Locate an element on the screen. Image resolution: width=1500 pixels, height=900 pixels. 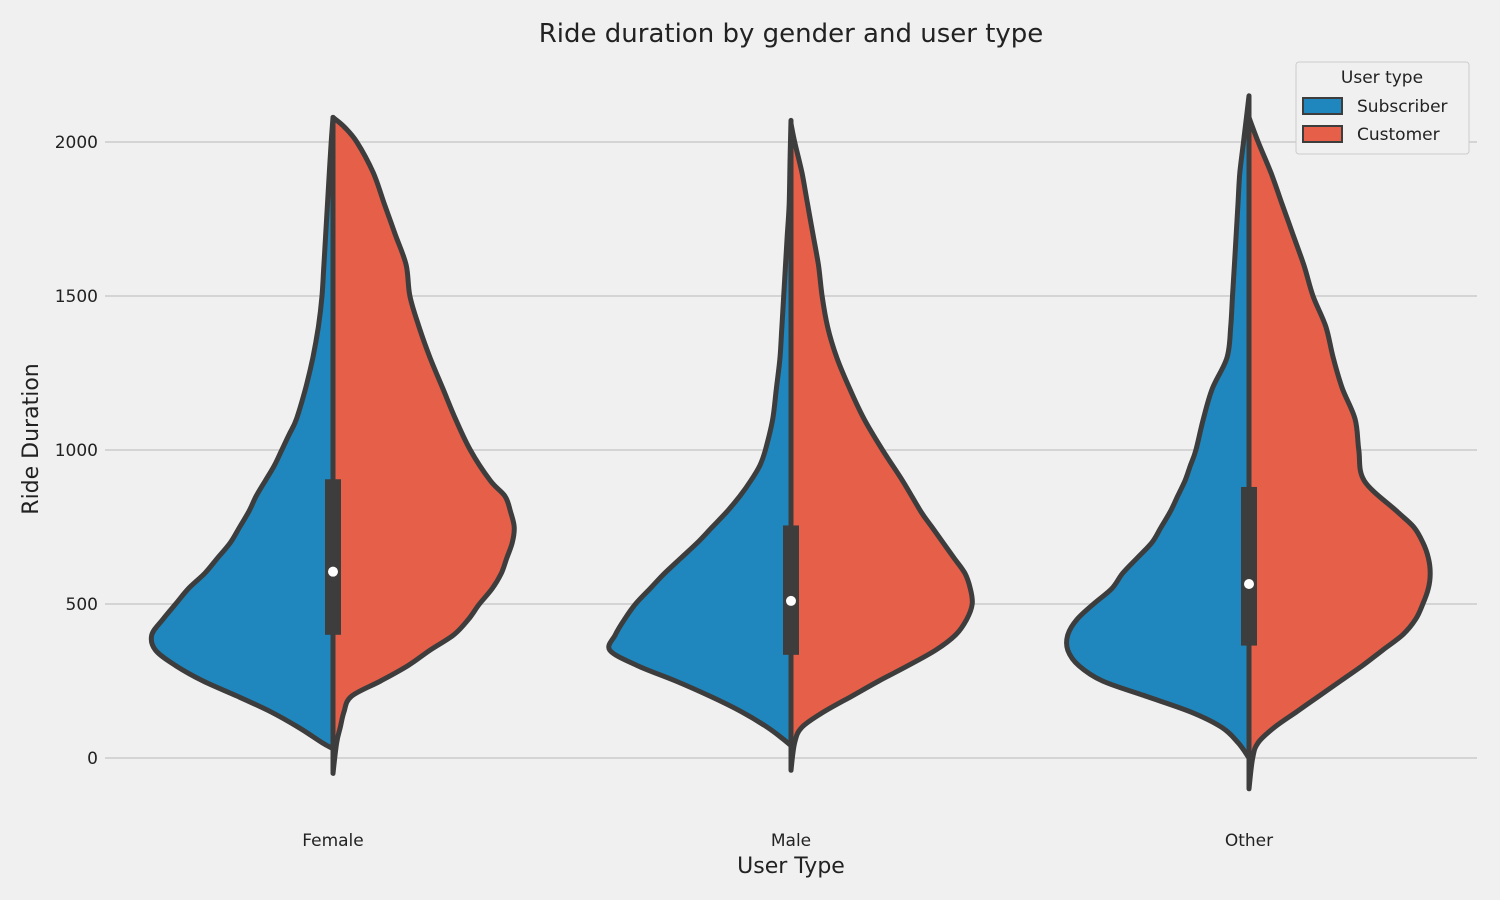
iqr-box-other is located at coordinates (1249, 566).